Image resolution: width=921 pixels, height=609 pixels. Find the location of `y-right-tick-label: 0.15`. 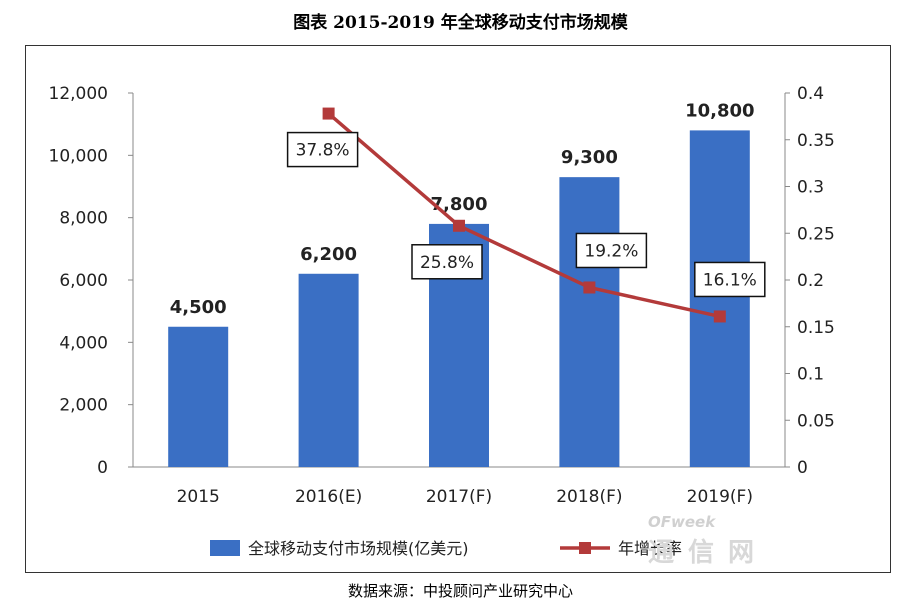

y-right-tick-label: 0.15 is located at coordinates (816, 328).